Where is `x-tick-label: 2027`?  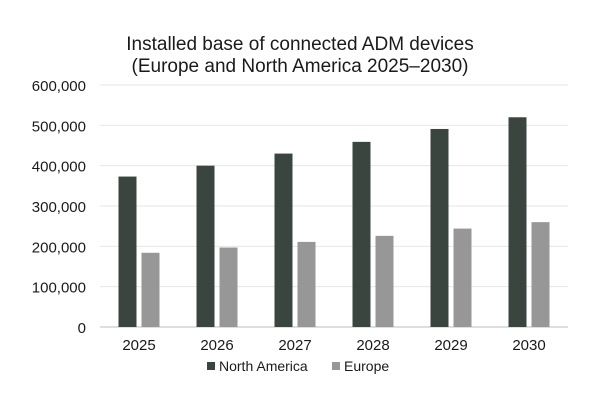
x-tick-label: 2027 is located at coordinates (294, 345).